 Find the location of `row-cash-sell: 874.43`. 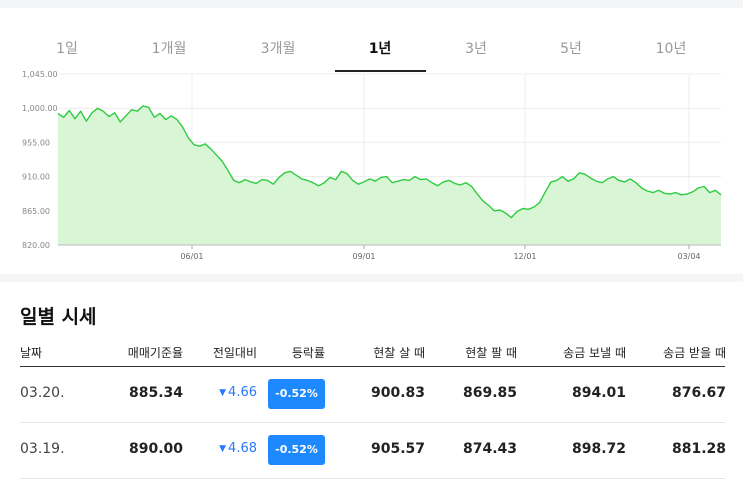

row-cash-sell: 874.43 is located at coordinates (489, 449).